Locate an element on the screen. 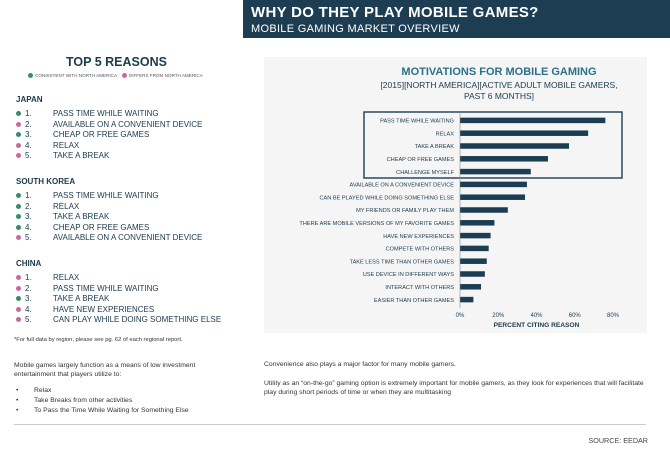  reason-label: CHEAP OR FREE GAMES is located at coordinates (101, 227).